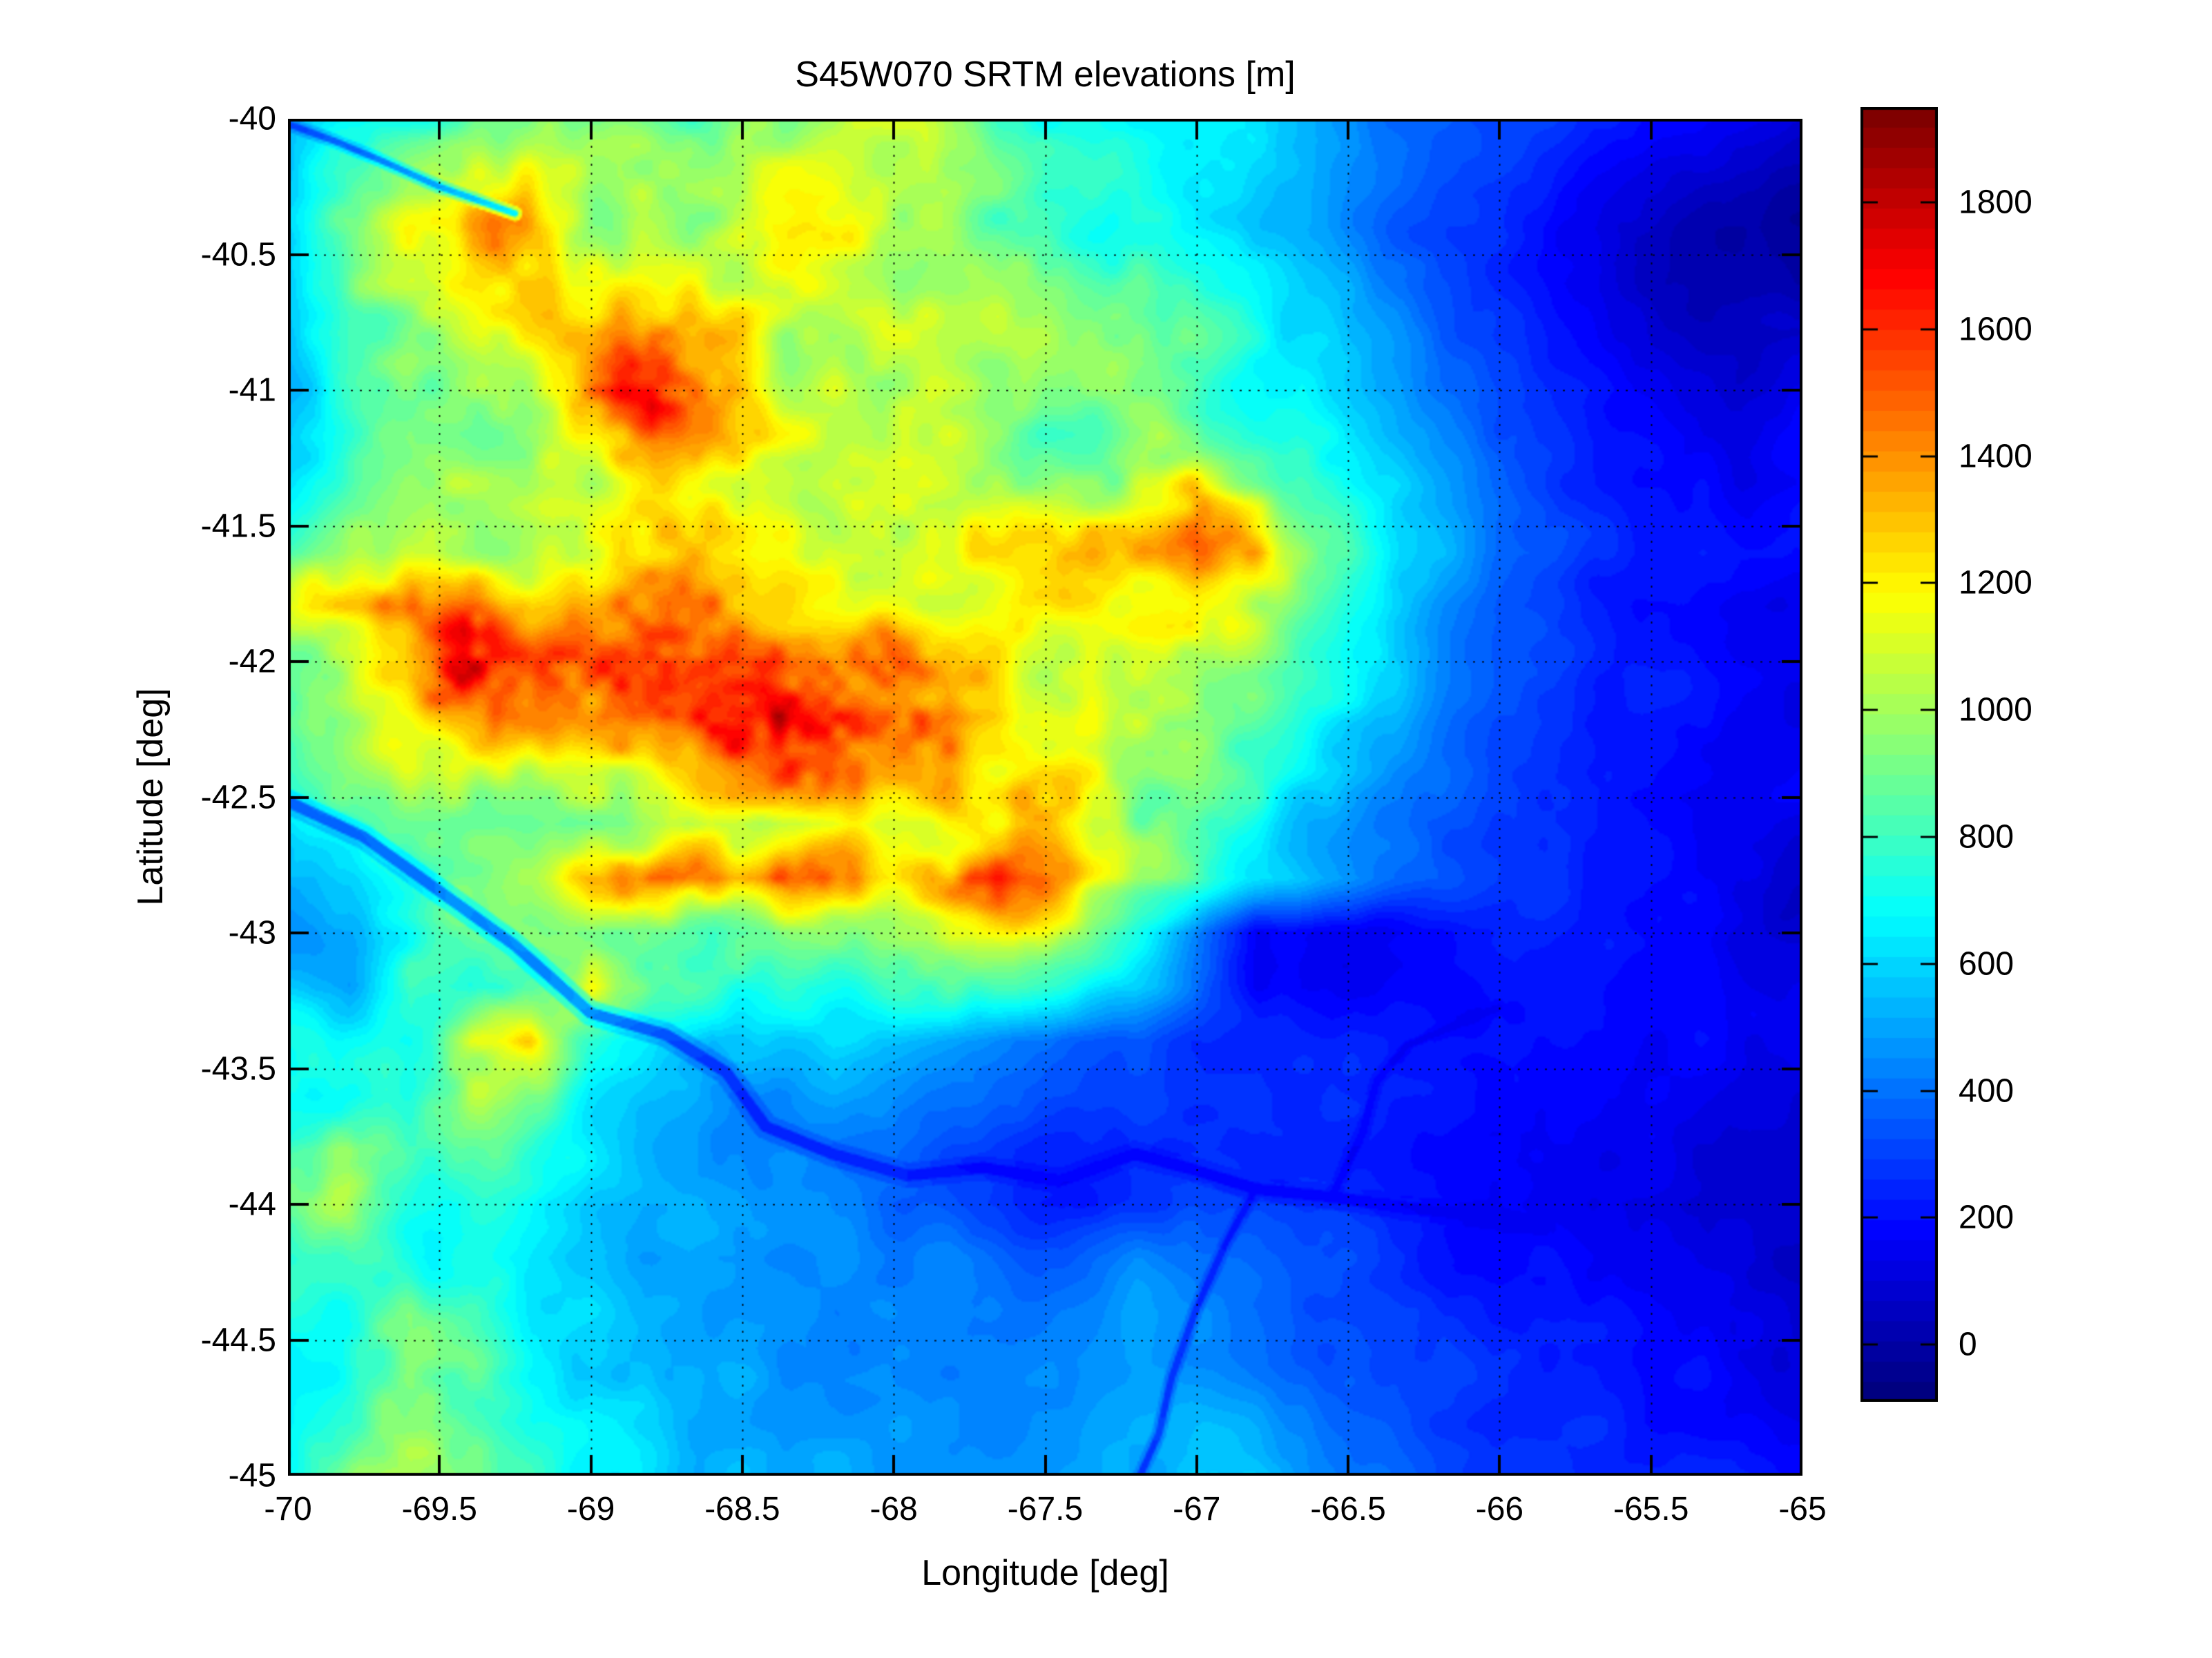 The width and height of the screenshot is (2212, 1658). What do you see at coordinates (1348, 1509) in the screenshot?
I see `x-tick-label: -66.5` at bounding box center [1348, 1509].